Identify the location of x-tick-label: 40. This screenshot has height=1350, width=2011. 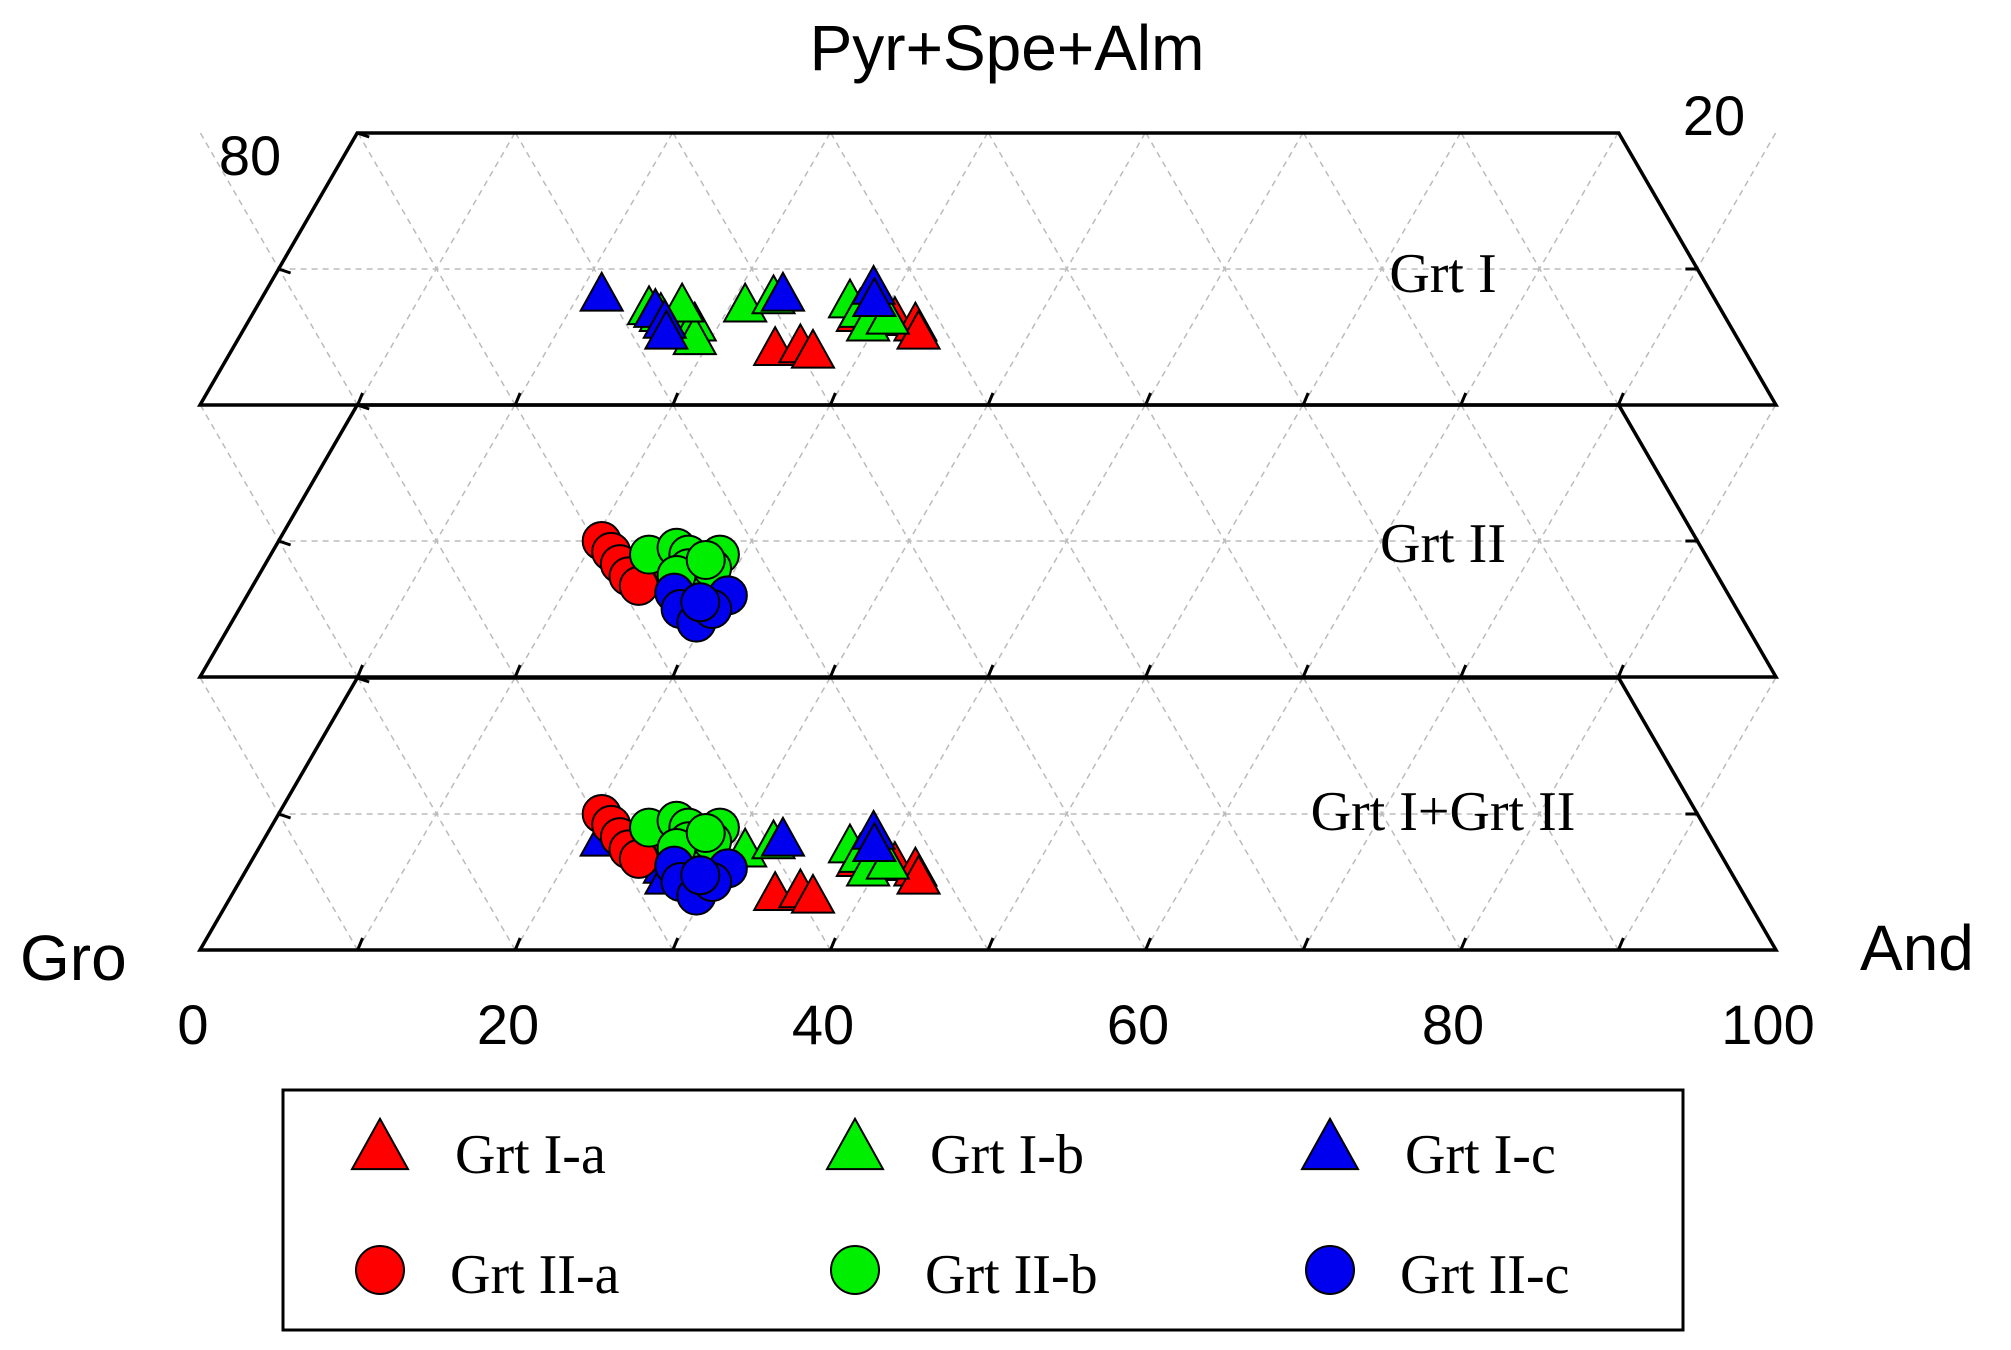
(823, 1024).